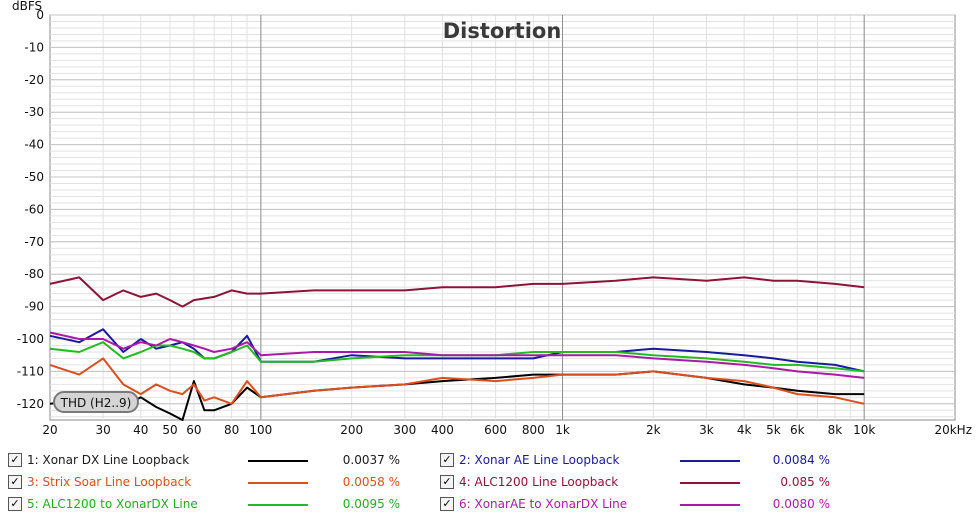 This screenshot has height=519, width=980. Describe the element at coordinates (30, 371) in the screenshot. I see `y-tick-label: -110` at that location.